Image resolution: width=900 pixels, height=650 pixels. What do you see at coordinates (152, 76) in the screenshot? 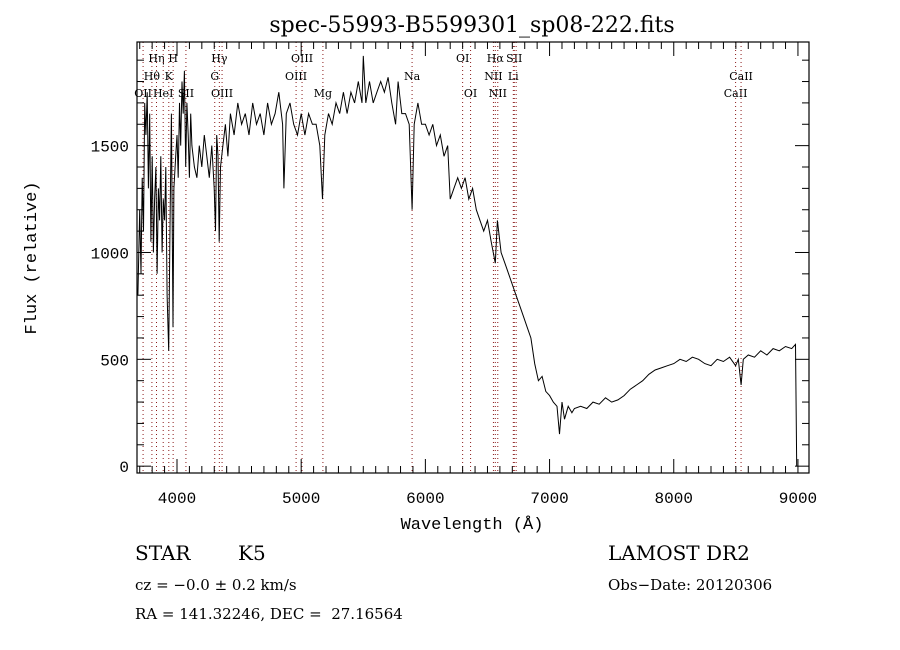
I see `line-marker-label: Hθ` at bounding box center [152, 76].